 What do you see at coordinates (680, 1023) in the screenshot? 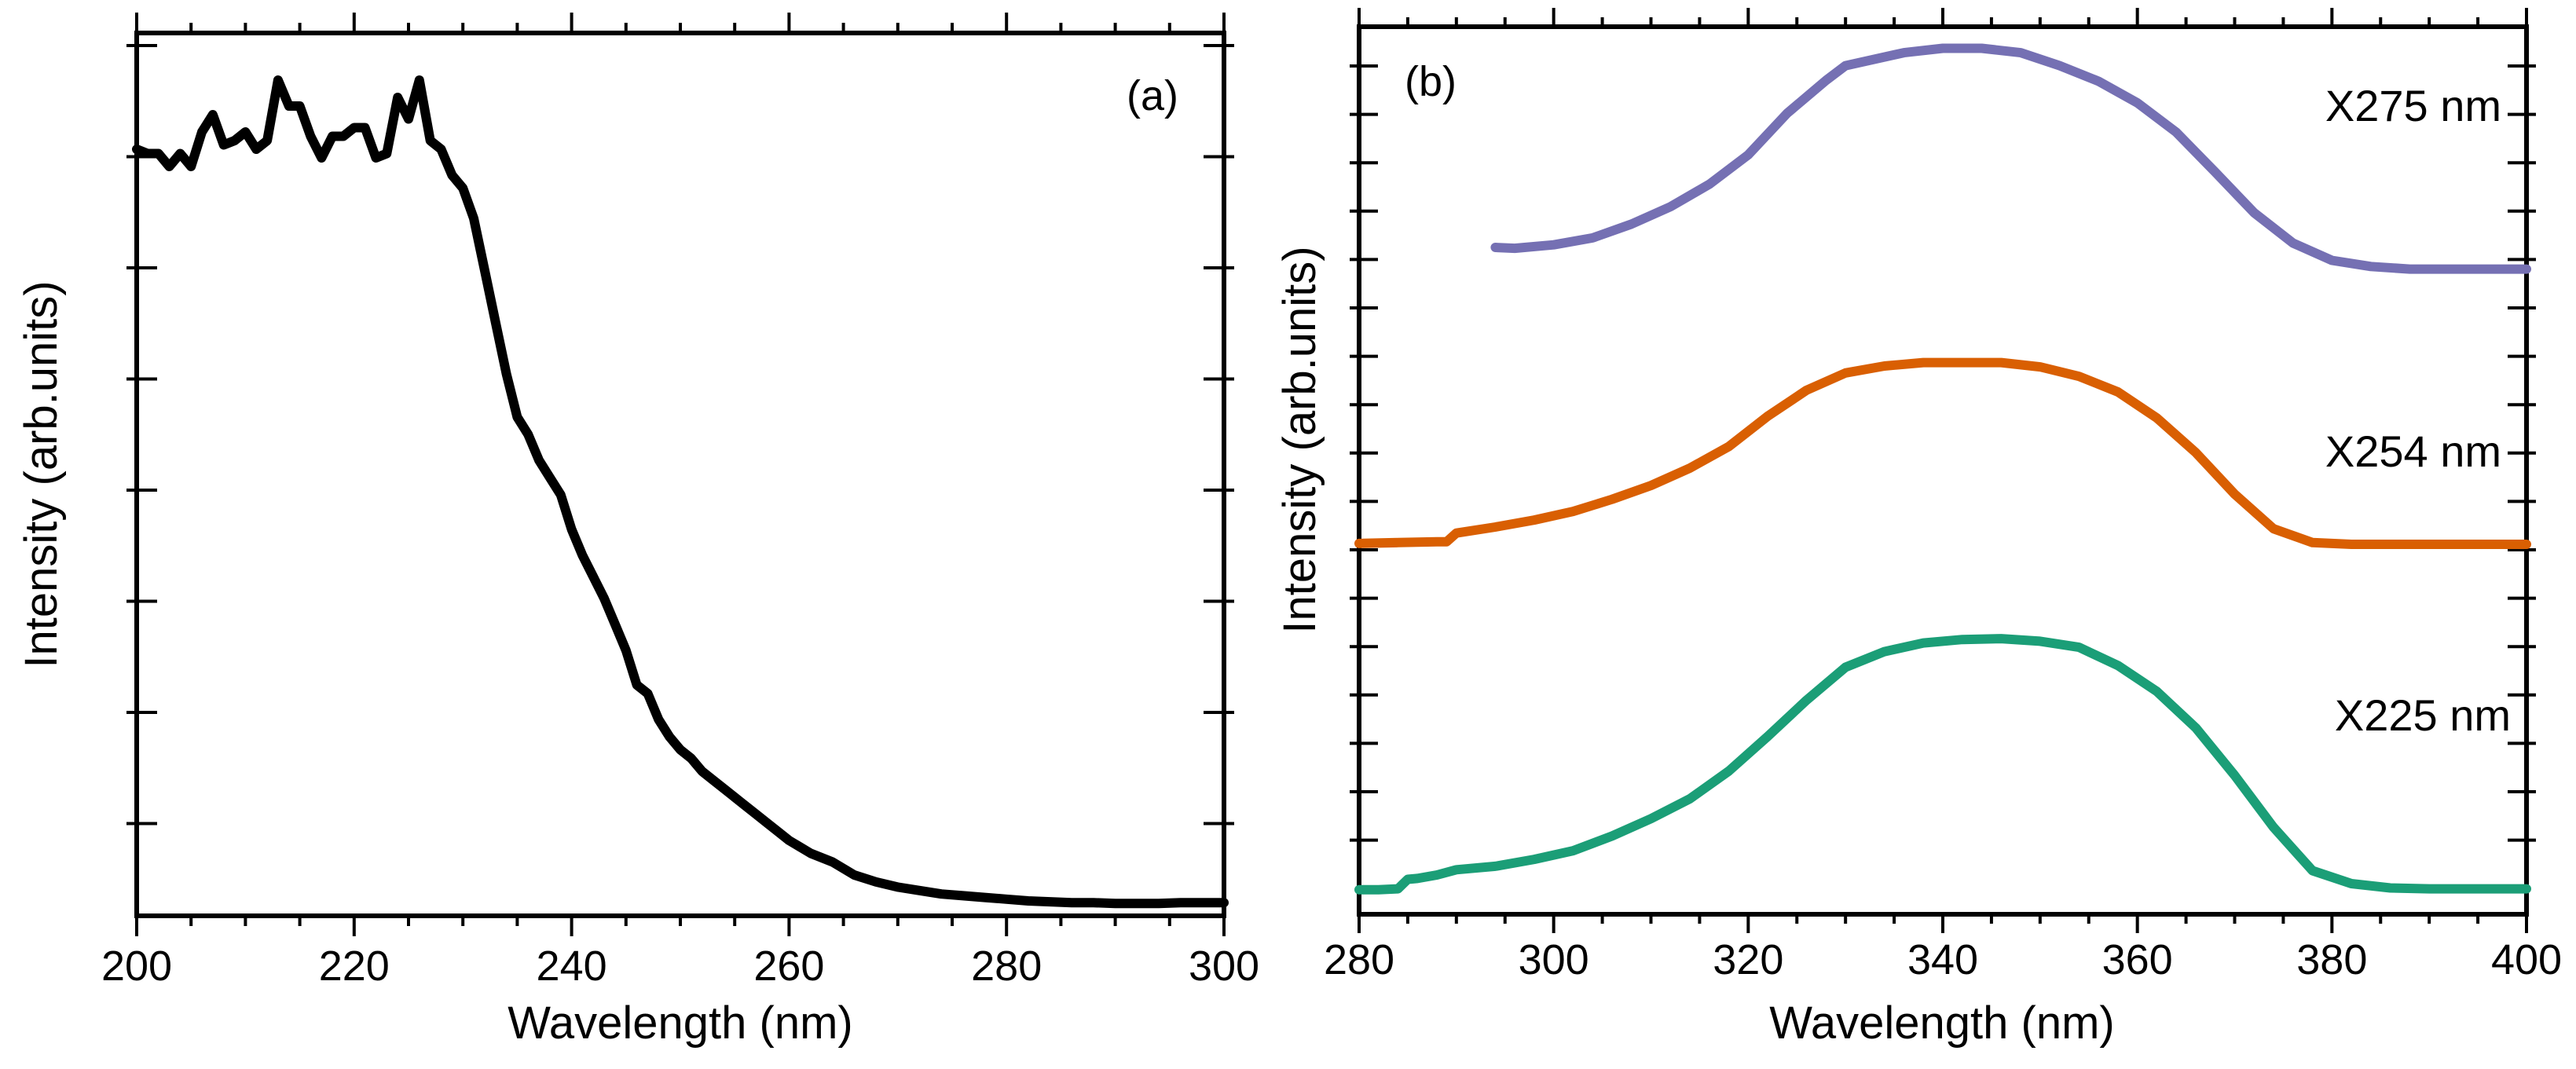
I see `panel-a-x-axis-title: Wavelength (nm)` at bounding box center [680, 1023].